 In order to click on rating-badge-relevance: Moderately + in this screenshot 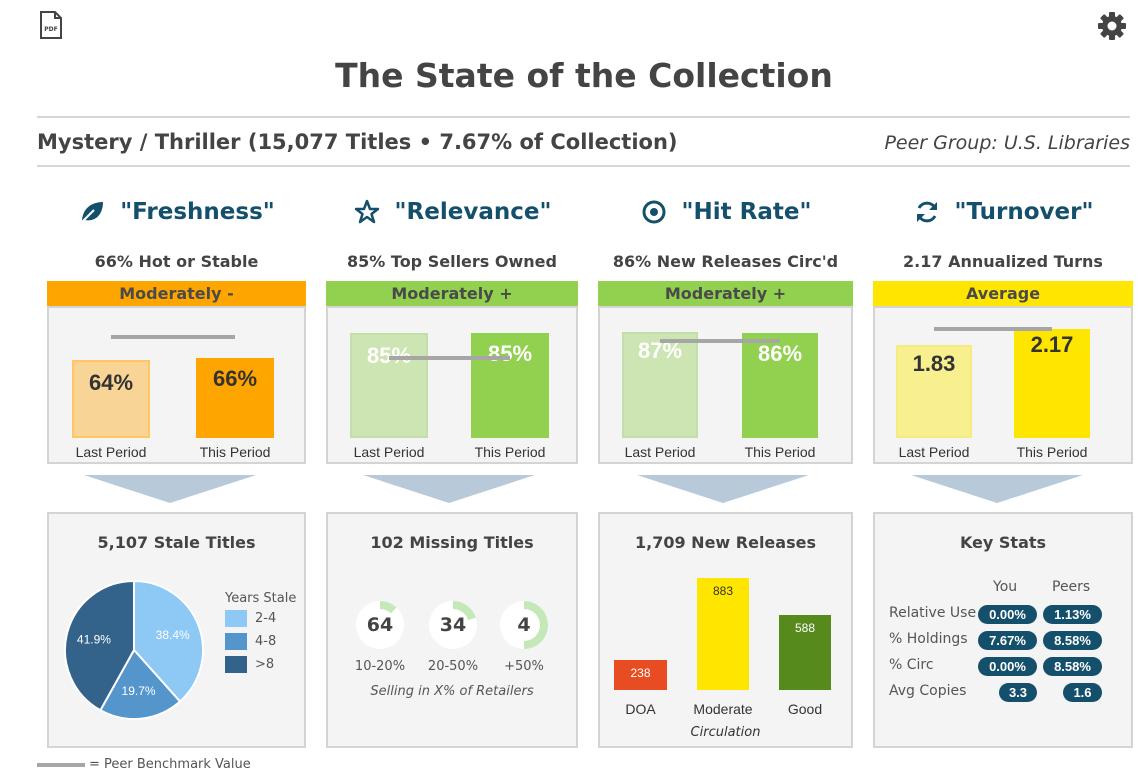, I will do `click(452, 293)`.